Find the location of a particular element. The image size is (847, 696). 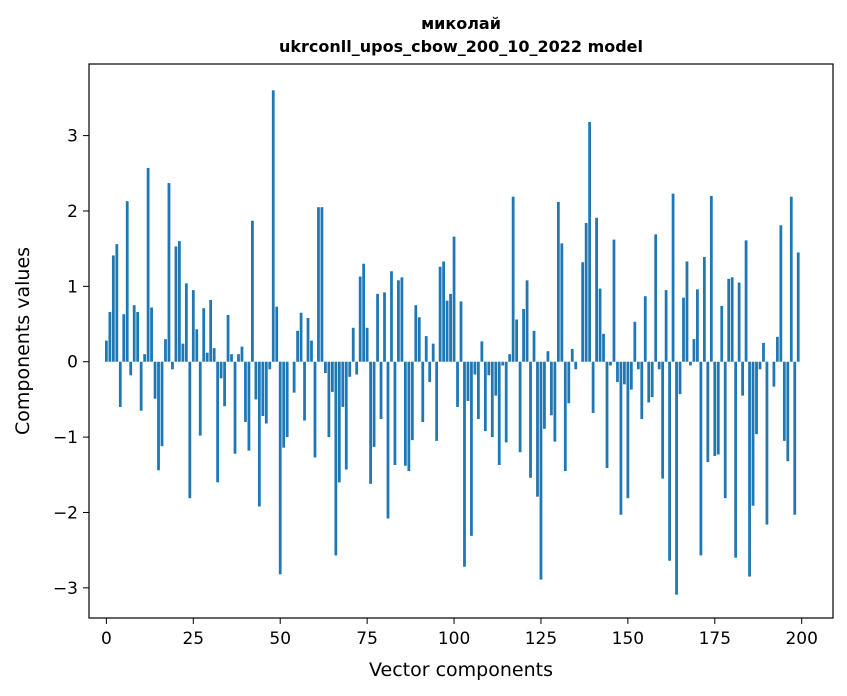

x-axis-label: Vector components is located at coordinates (461, 670).